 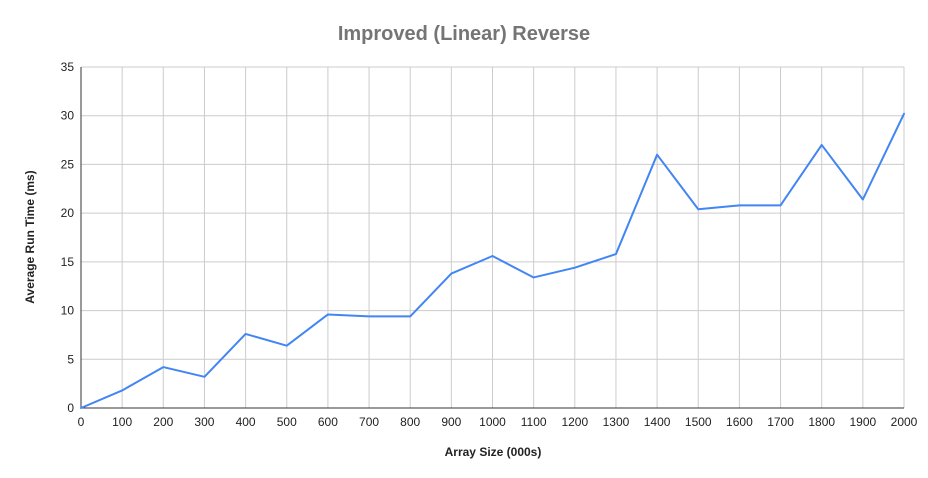 I want to click on x-tick-label: 0, so click(x=81, y=422).